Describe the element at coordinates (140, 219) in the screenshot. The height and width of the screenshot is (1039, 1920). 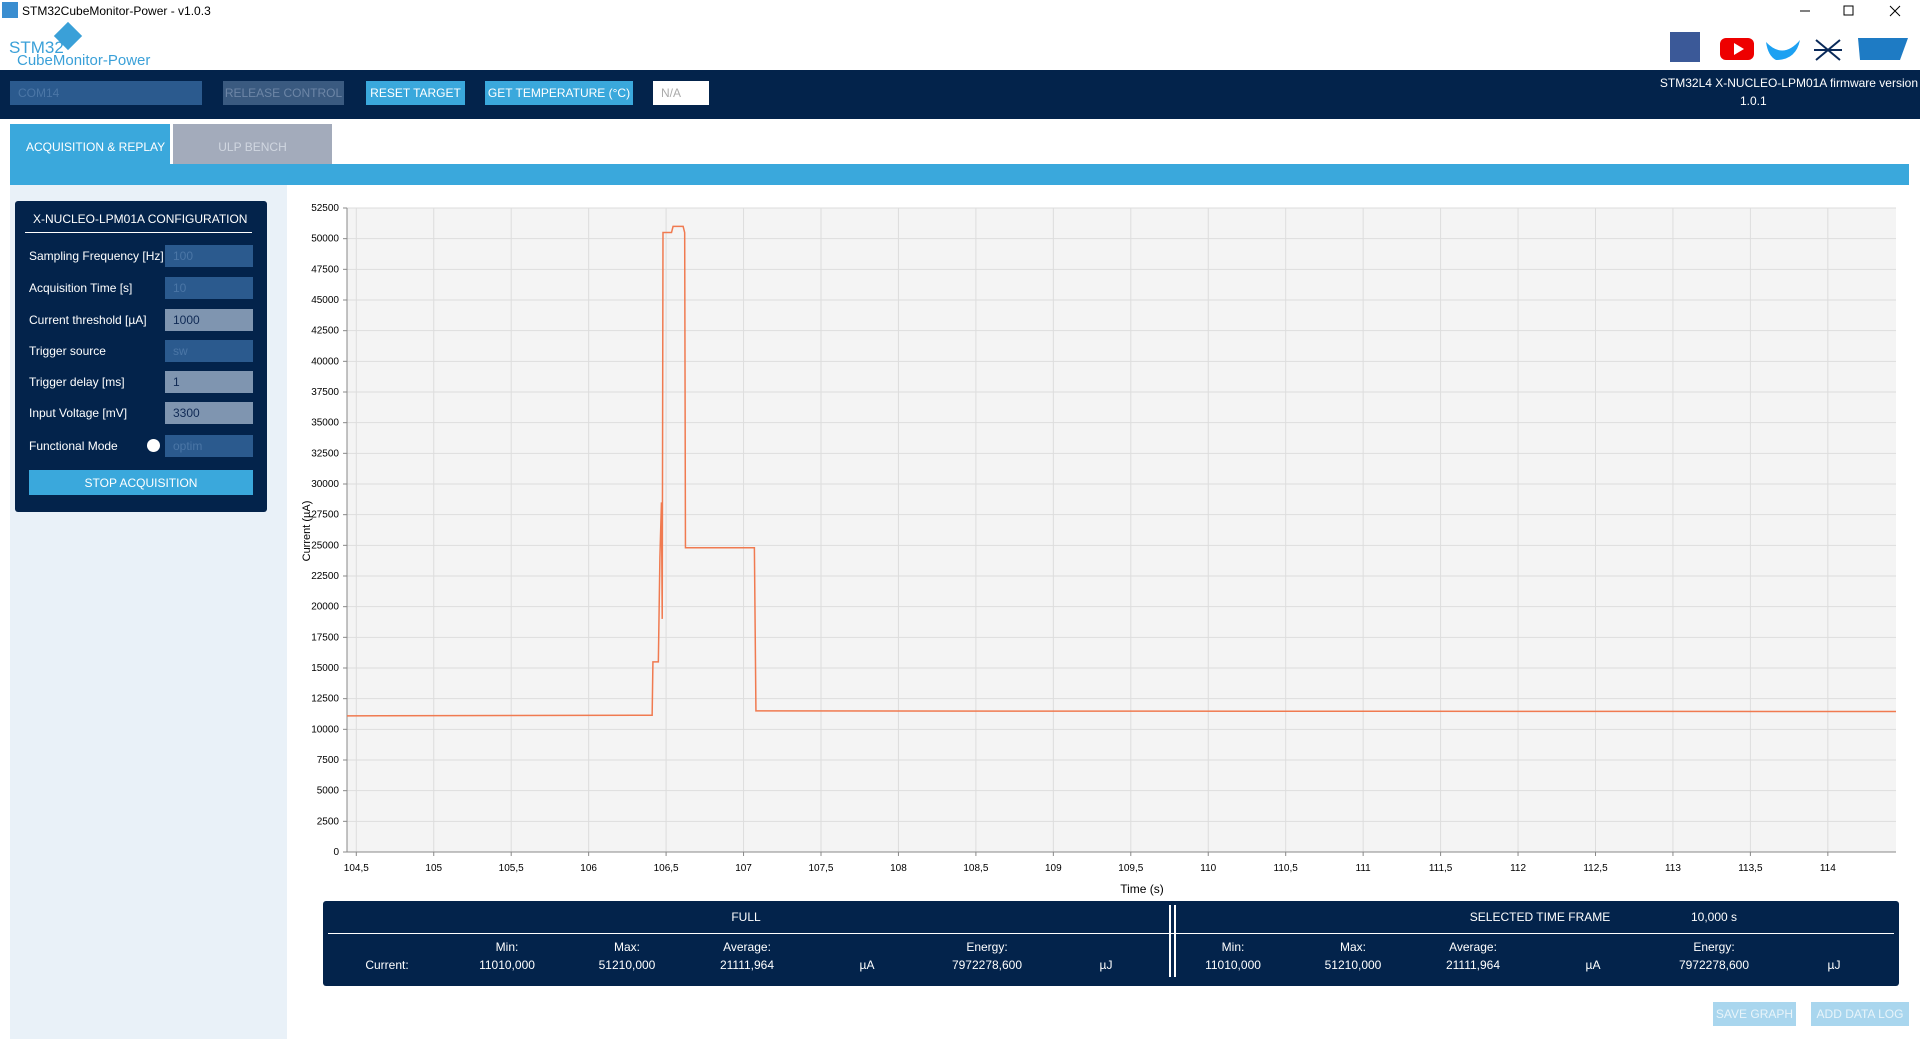
I see `config-title: X-NUCLEO-LPM01A CONFIGURATION` at that location.